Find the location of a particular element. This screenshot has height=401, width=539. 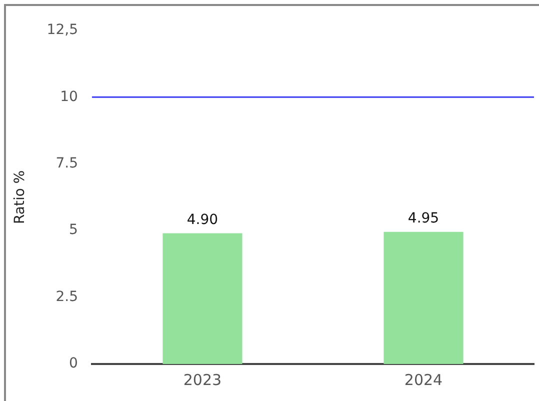

y-tick-label: 2.5 is located at coordinates (67, 296).